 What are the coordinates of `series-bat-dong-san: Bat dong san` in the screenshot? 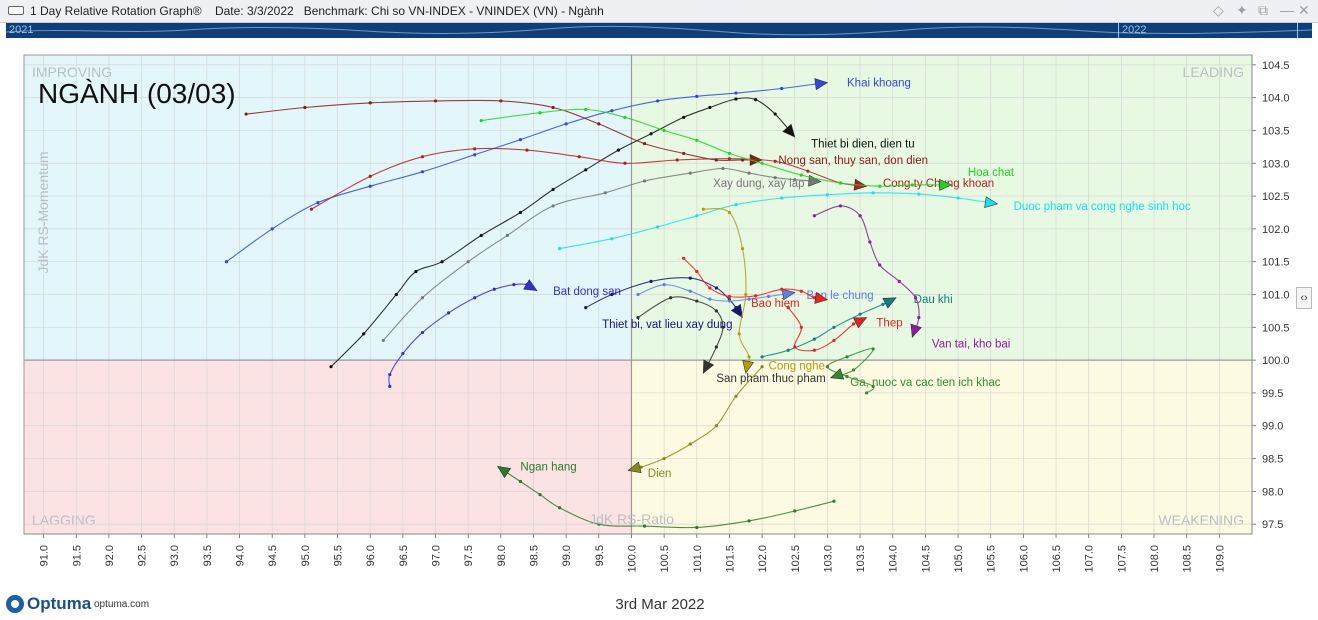 It's located at (504, 333).